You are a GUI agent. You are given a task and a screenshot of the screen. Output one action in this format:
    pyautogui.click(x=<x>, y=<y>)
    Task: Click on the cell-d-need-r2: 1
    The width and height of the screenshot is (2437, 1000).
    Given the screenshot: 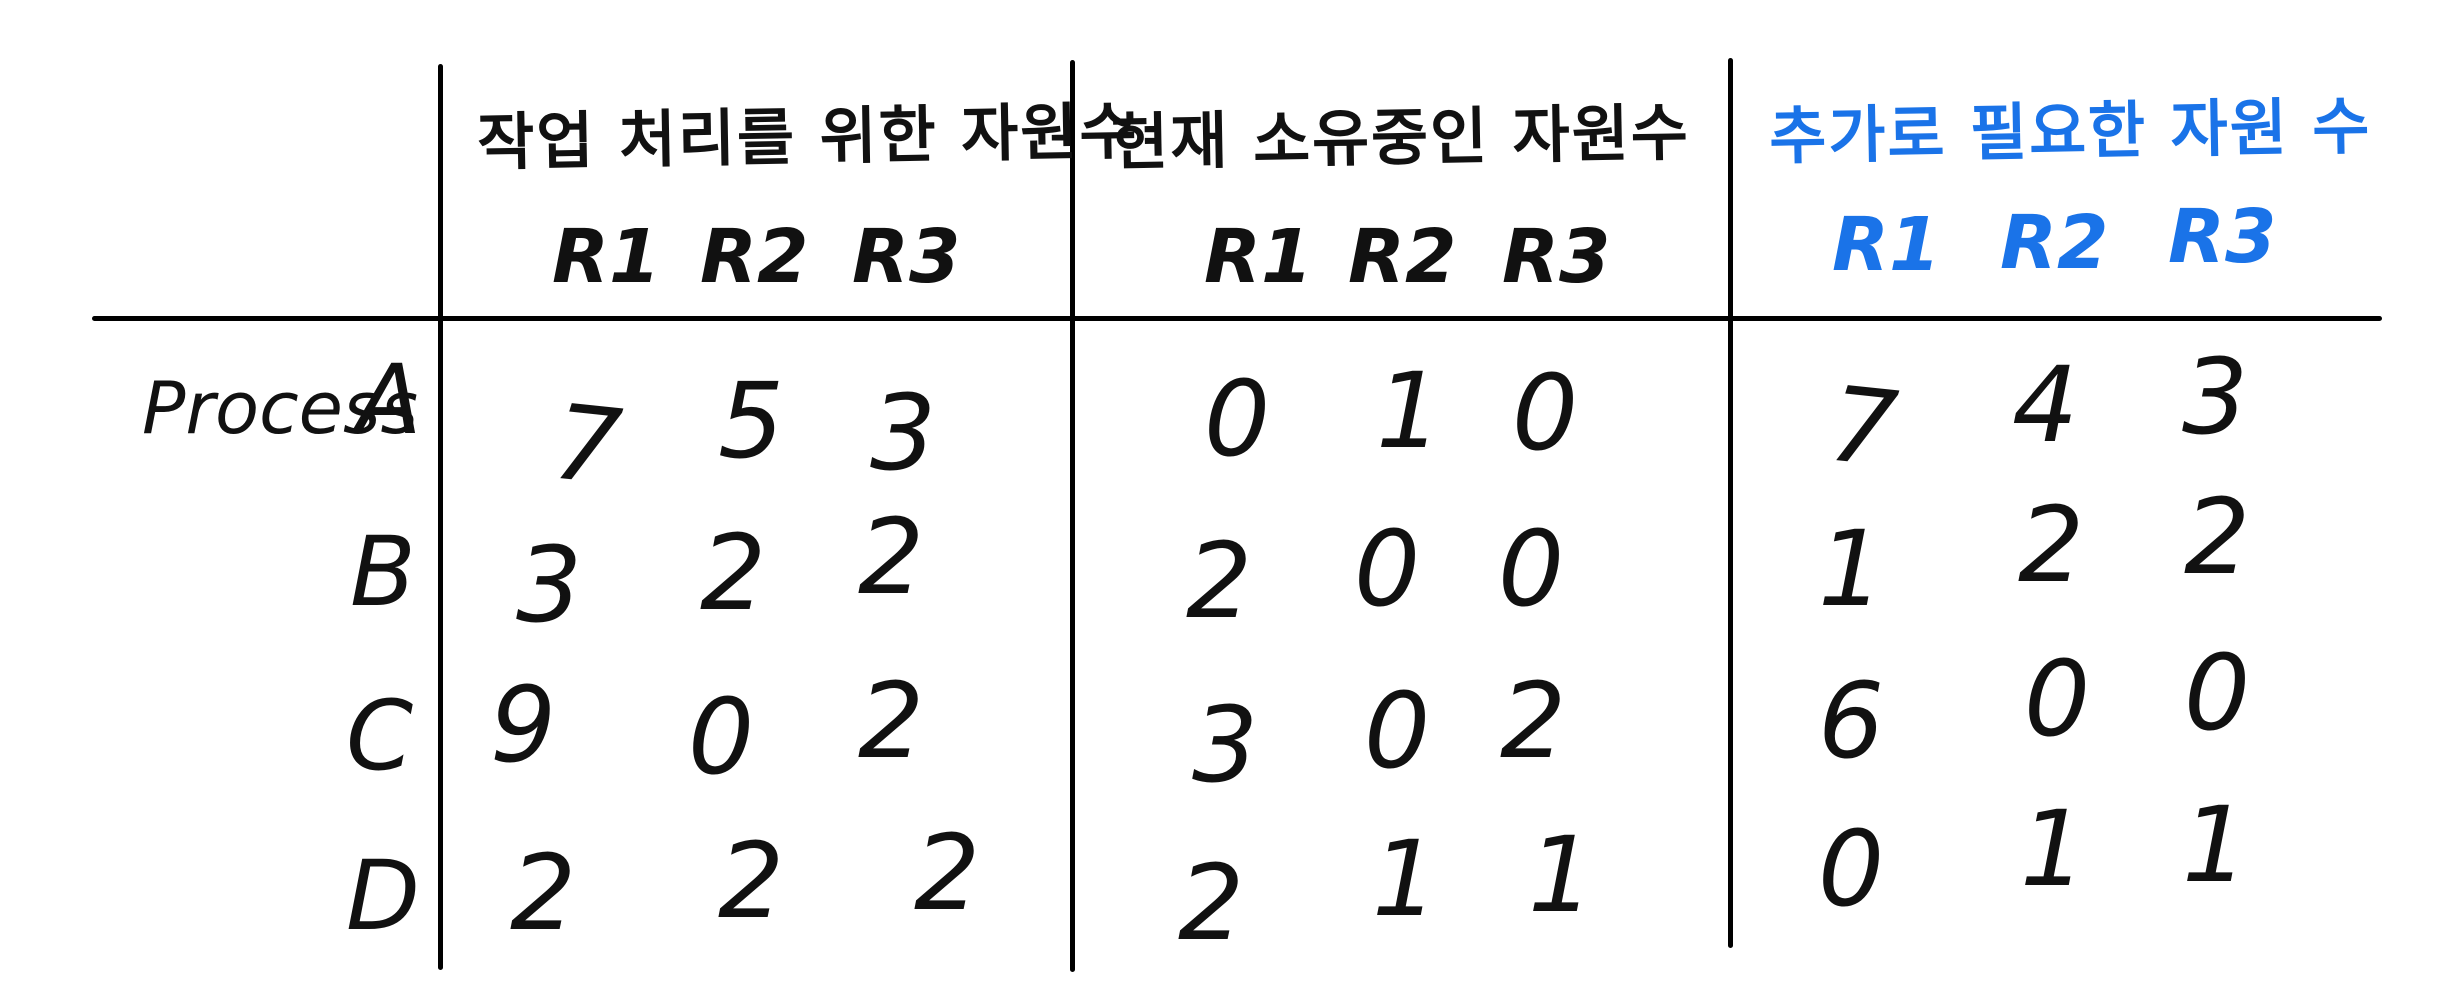 What is the action you would take?
    pyautogui.click(x=2053, y=849)
    